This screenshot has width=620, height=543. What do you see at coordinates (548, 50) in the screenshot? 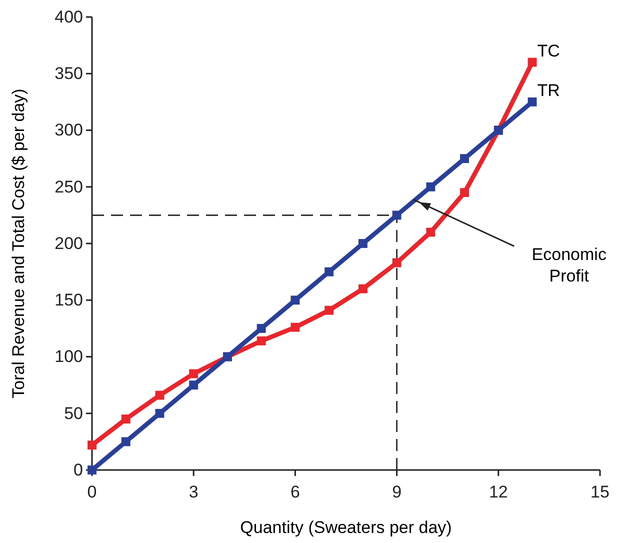
I see `series-label: TC` at bounding box center [548, 50].